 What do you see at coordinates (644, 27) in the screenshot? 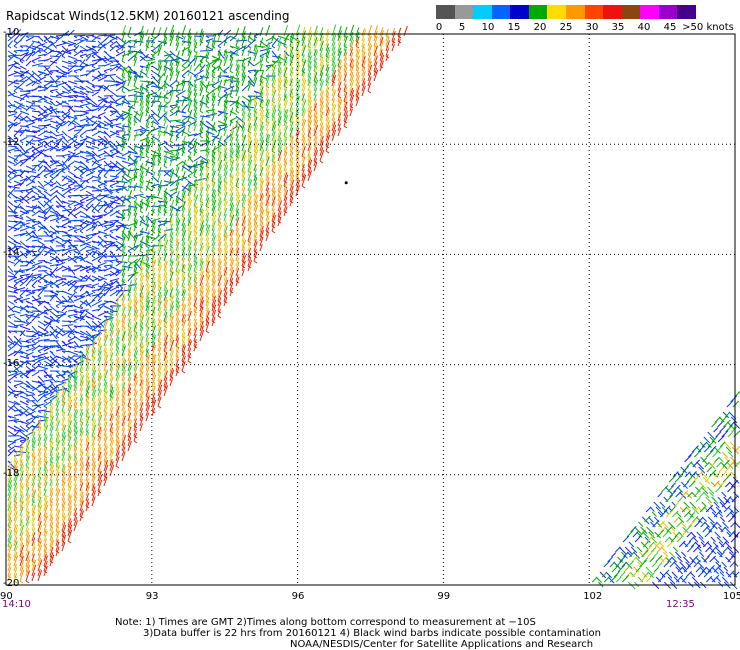
I see `colorbar-label: 40` at bounding box center [644, 27].